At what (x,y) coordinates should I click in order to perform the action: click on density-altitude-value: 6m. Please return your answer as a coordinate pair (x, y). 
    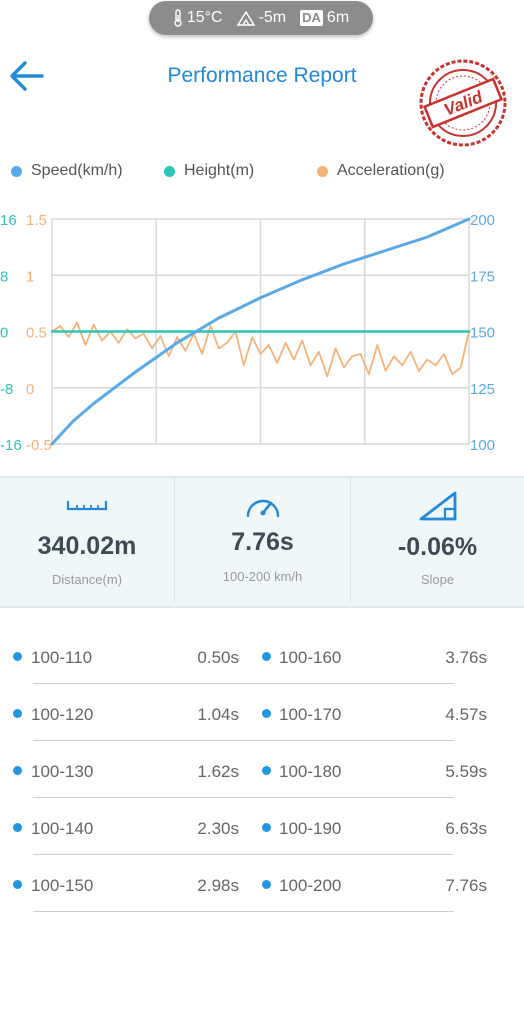
    Looking at the image, I should click on (338, 17).